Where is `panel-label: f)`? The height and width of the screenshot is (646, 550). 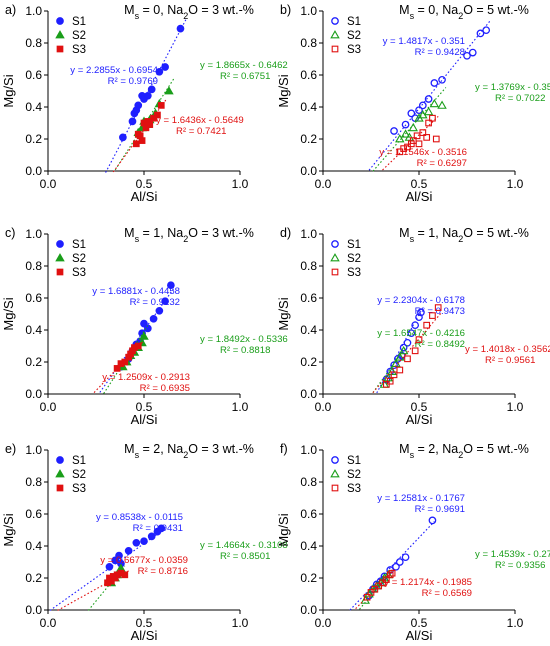
panel-label: f) is located at coordinates (284, 449).